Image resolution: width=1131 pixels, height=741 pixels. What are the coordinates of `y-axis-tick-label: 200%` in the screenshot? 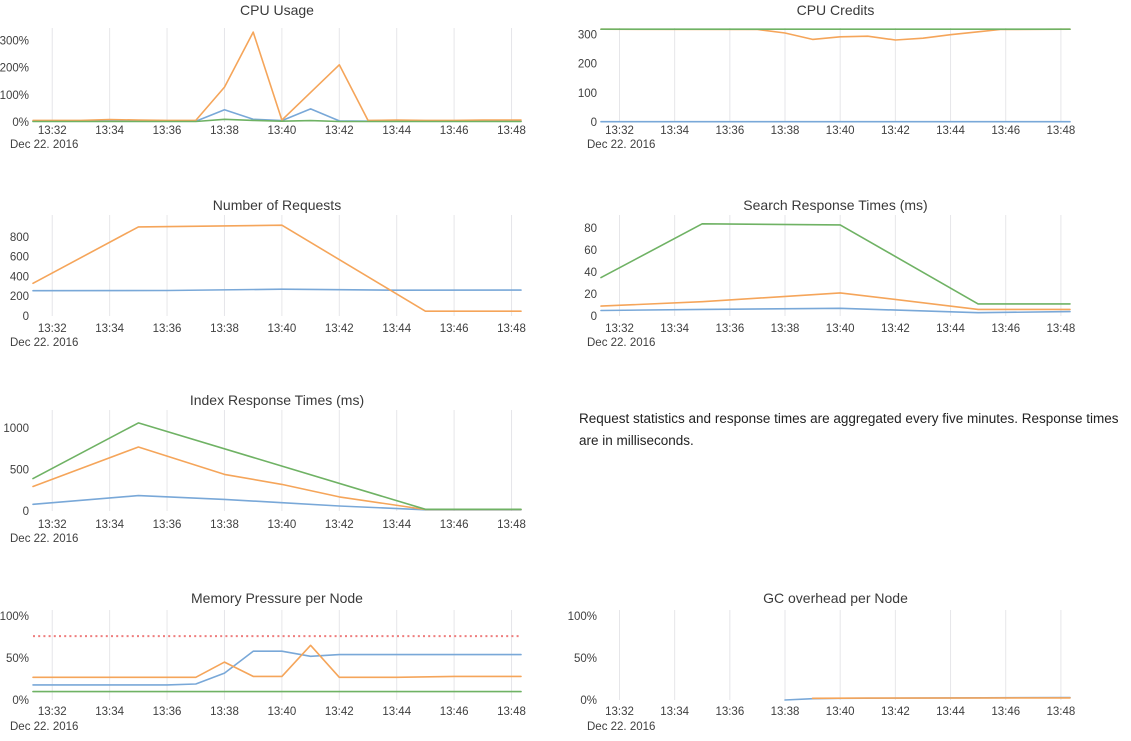 It's located at (14, 69).